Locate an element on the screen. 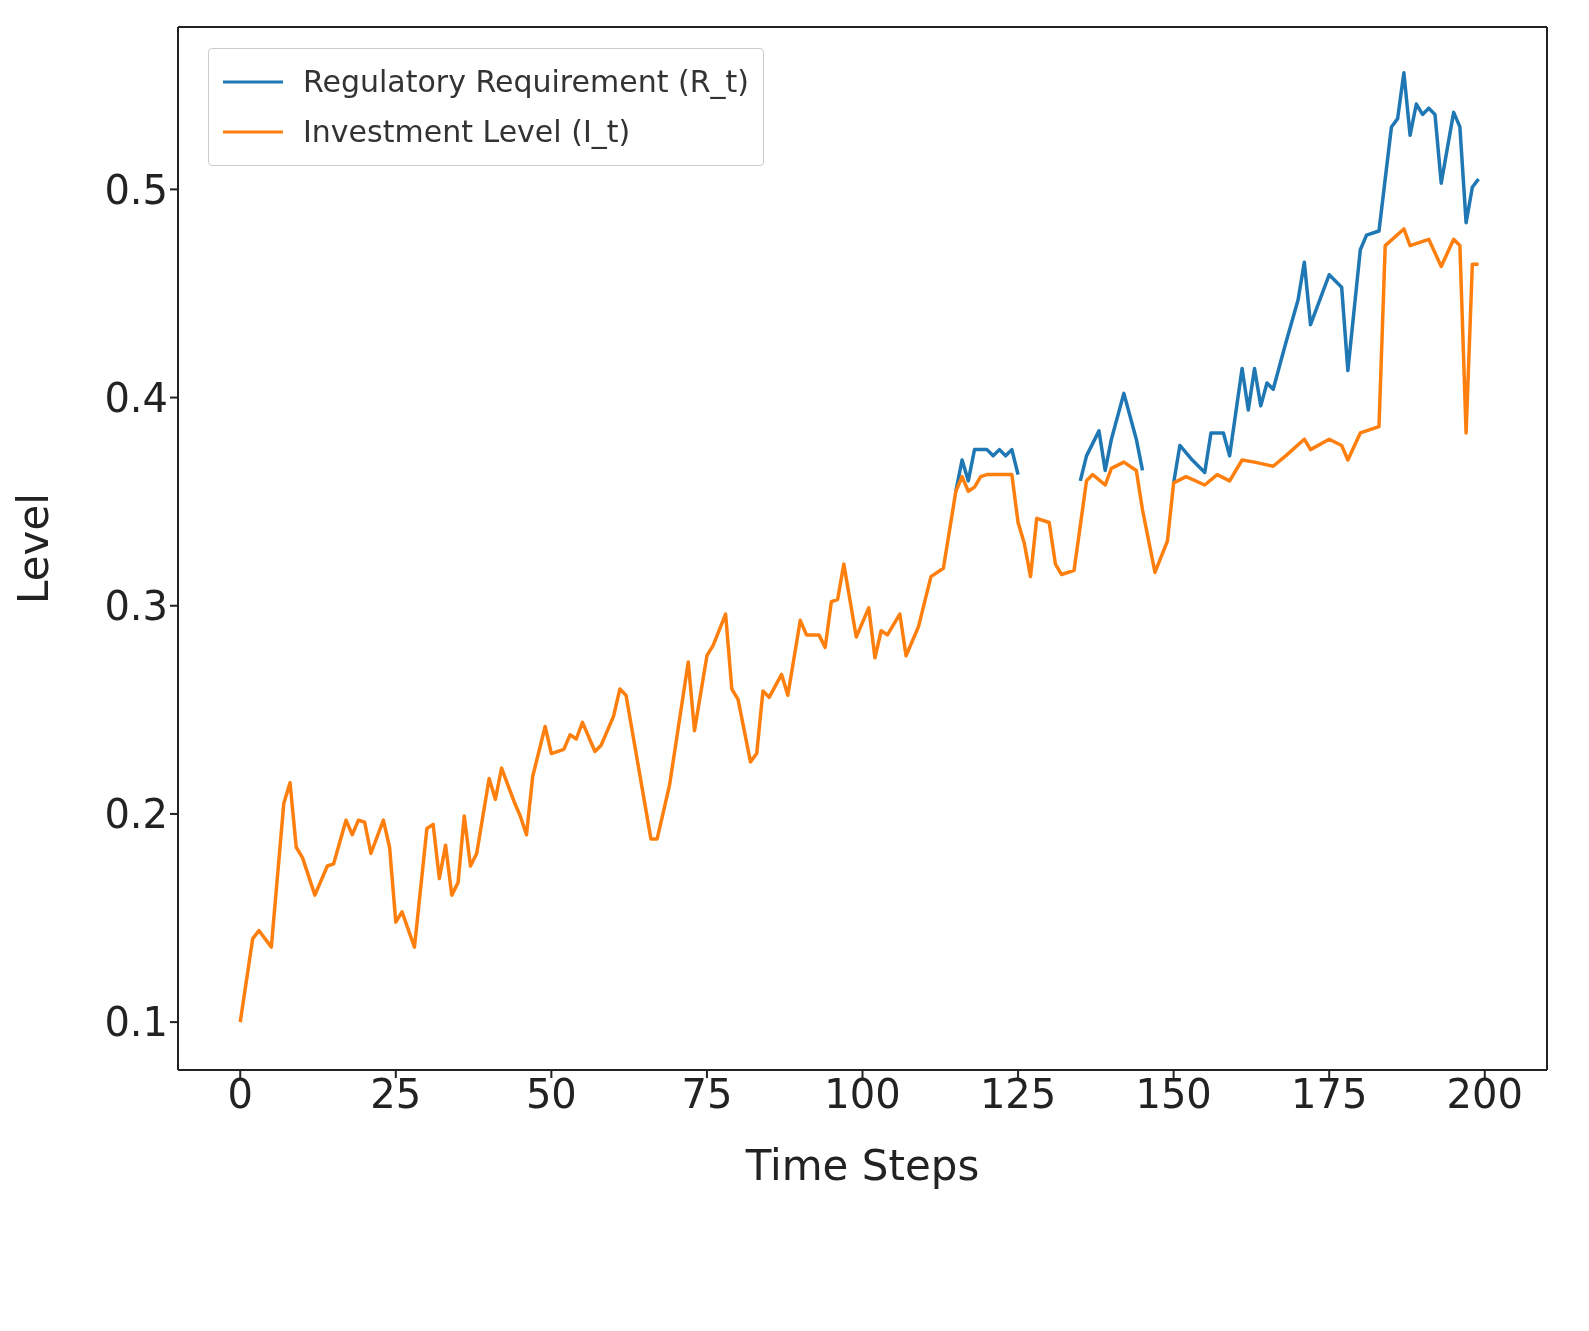 This screenshot has height=1331, width=1589. y-tick-label: 0.2 is located at coordinates (136, 814).